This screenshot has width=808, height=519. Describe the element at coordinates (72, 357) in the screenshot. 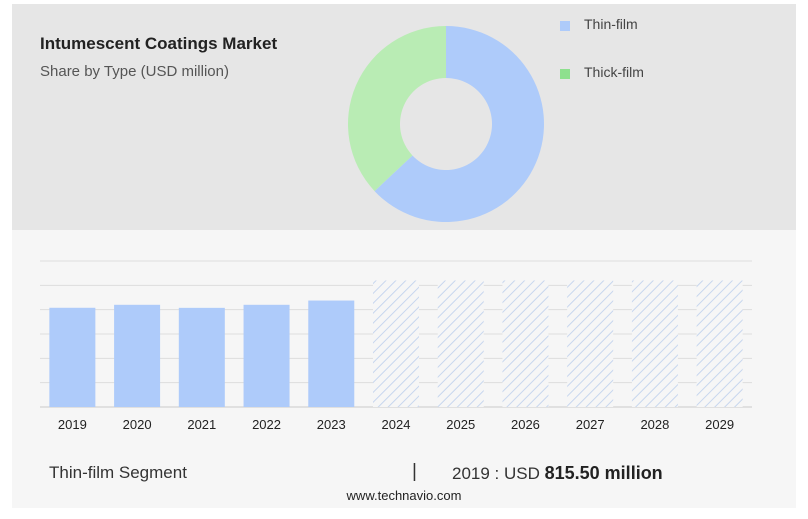

I see `bar-2019` at that location.